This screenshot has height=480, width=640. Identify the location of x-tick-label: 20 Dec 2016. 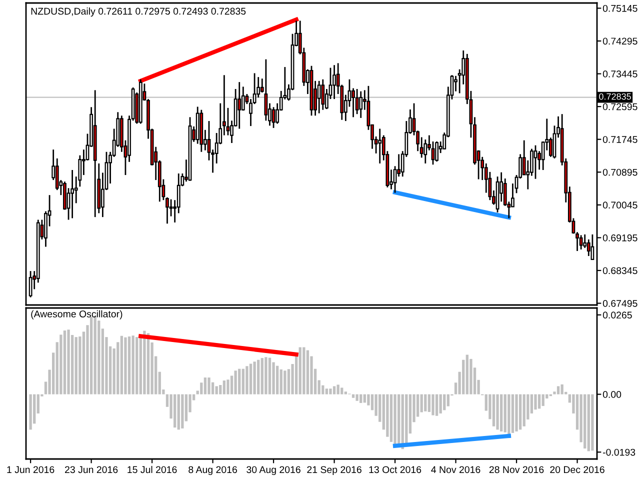
(577, 470).